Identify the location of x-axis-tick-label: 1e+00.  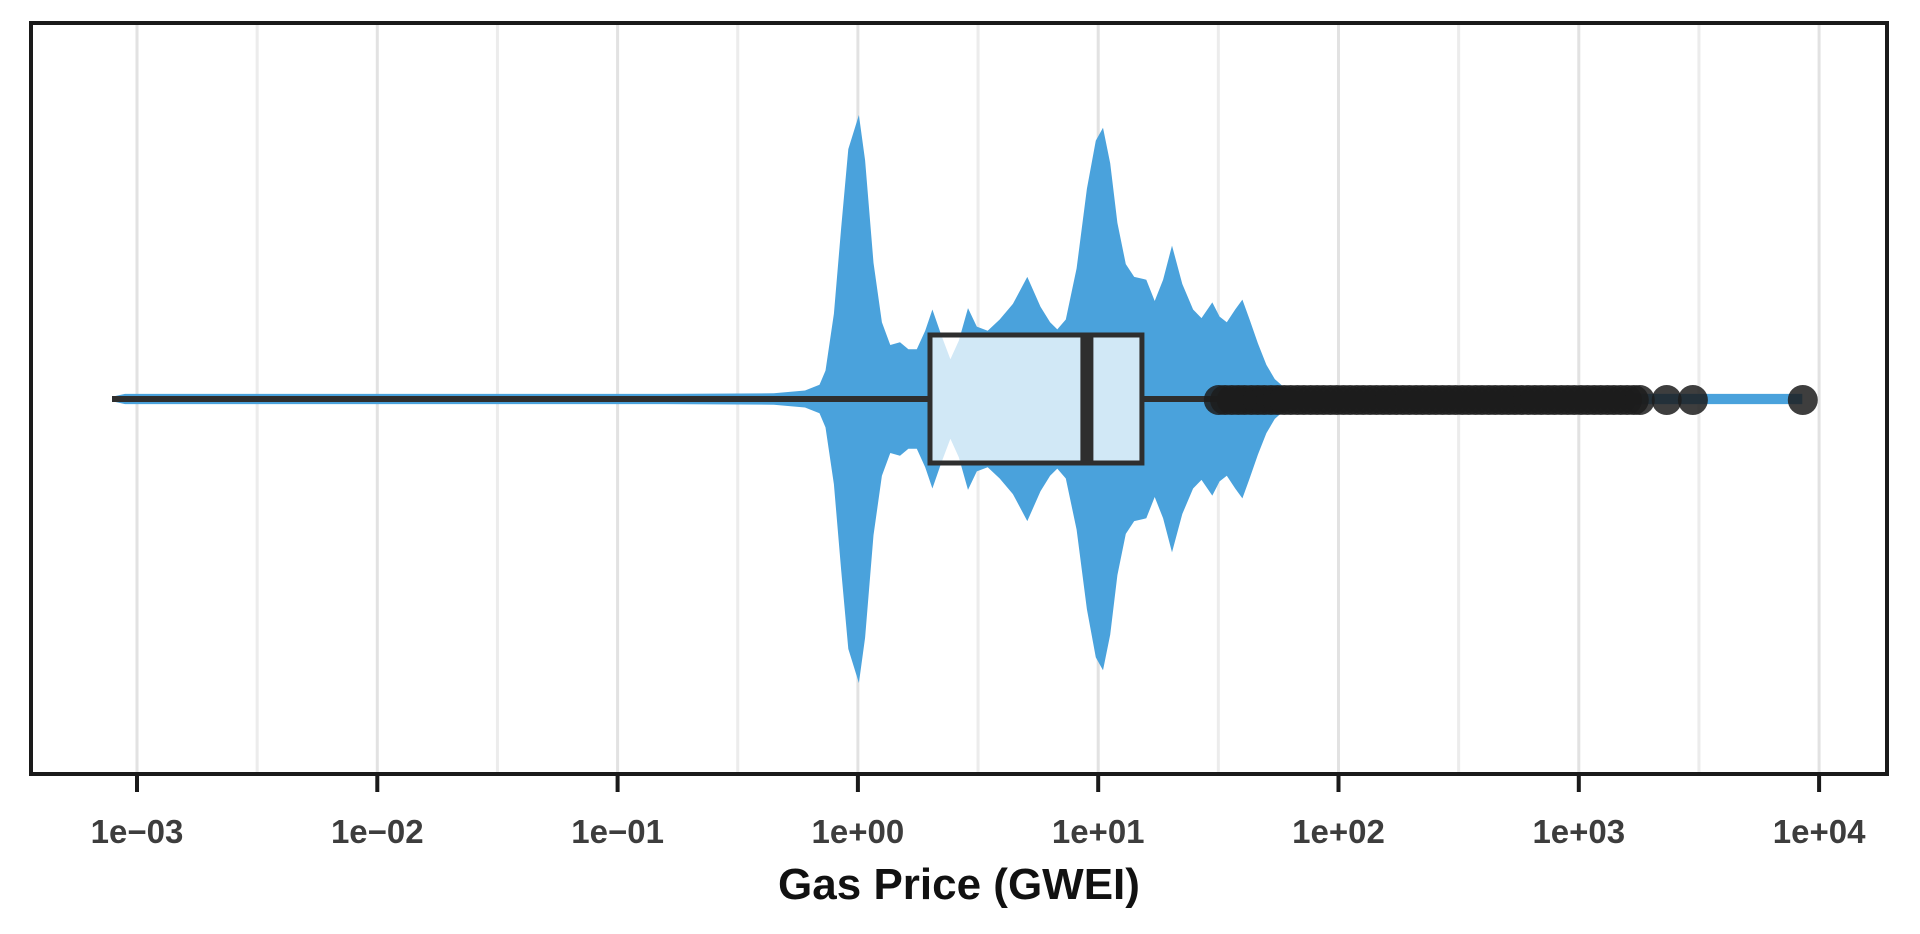
(858, 831).